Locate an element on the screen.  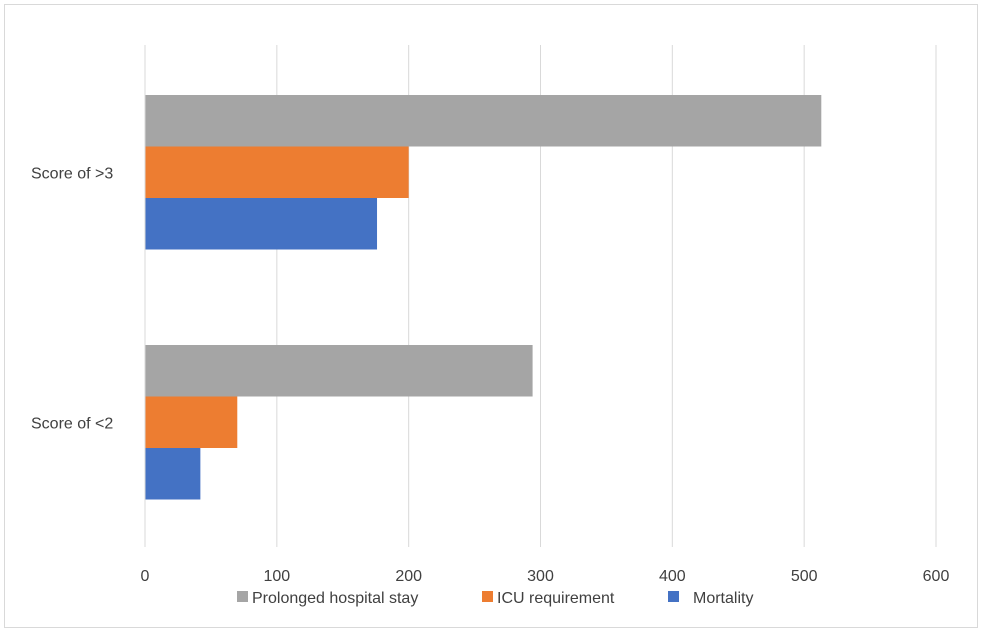
x-tick-label: 500 is located at coordinates (804, 576).